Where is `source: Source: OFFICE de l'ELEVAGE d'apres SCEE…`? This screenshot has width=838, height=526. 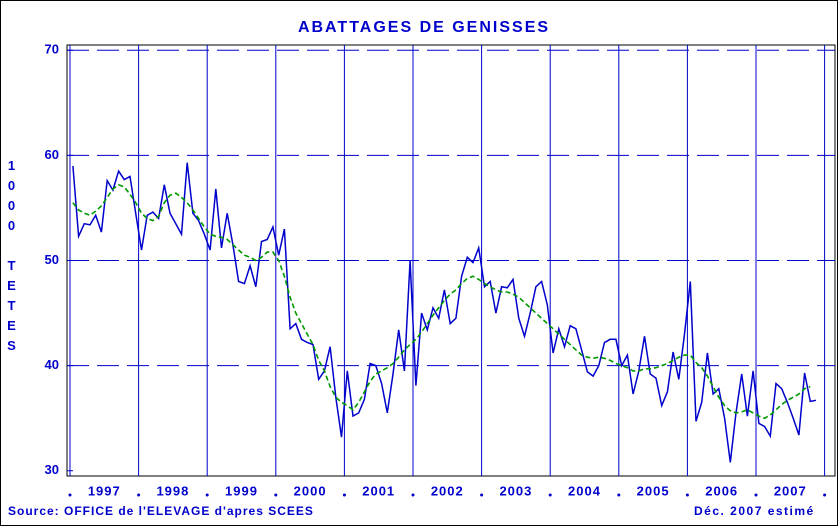
source: Source: OFFICE de l'ELEVAGE d'apres SCEE… is located at coordinates (161, 511).